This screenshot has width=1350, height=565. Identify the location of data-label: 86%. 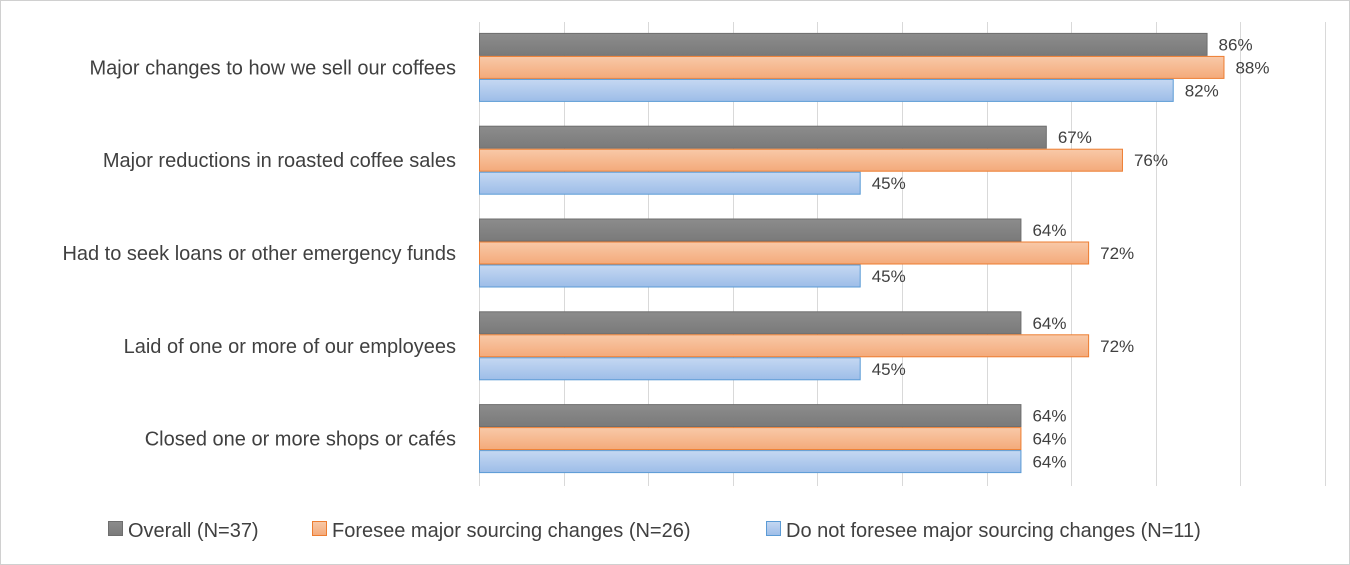
(1236, 44).